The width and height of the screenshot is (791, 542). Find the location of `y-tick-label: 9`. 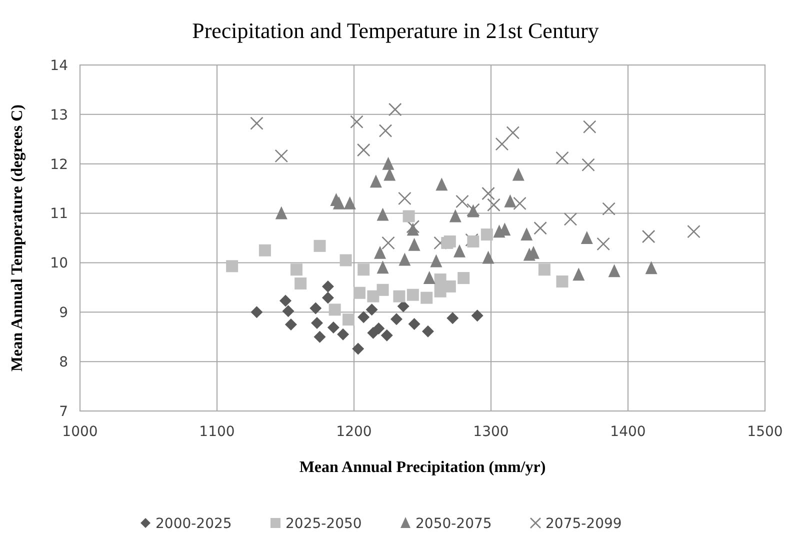

y-tick-label: 9 is located at coordinates (63, 313).